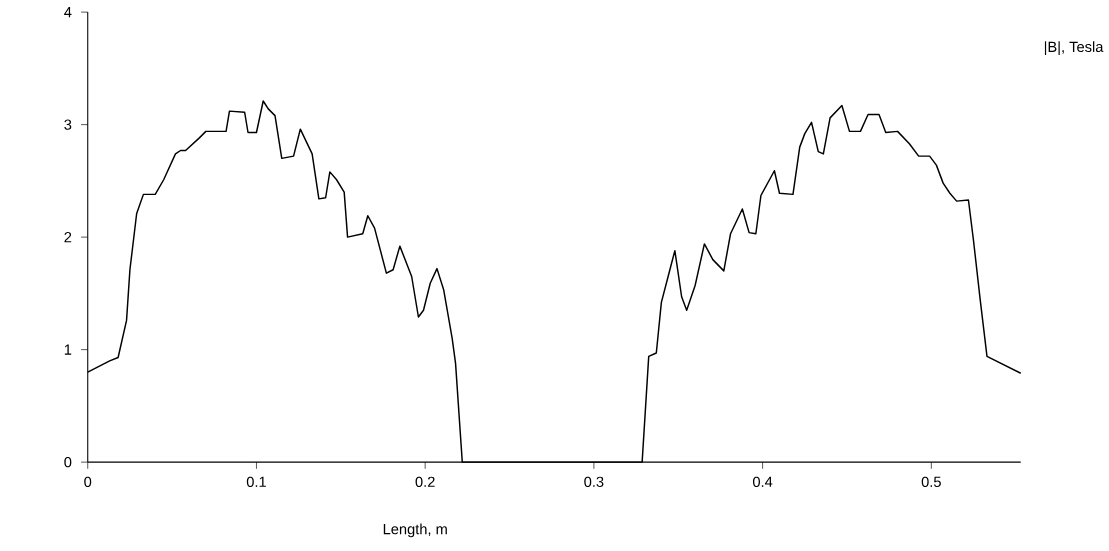 Image resolution: width=1109 pixels, height=551 pixels. Describe the element at coordinates (594, 481) in the screenshot. I see `x-tick-label: 0.3` at that location.